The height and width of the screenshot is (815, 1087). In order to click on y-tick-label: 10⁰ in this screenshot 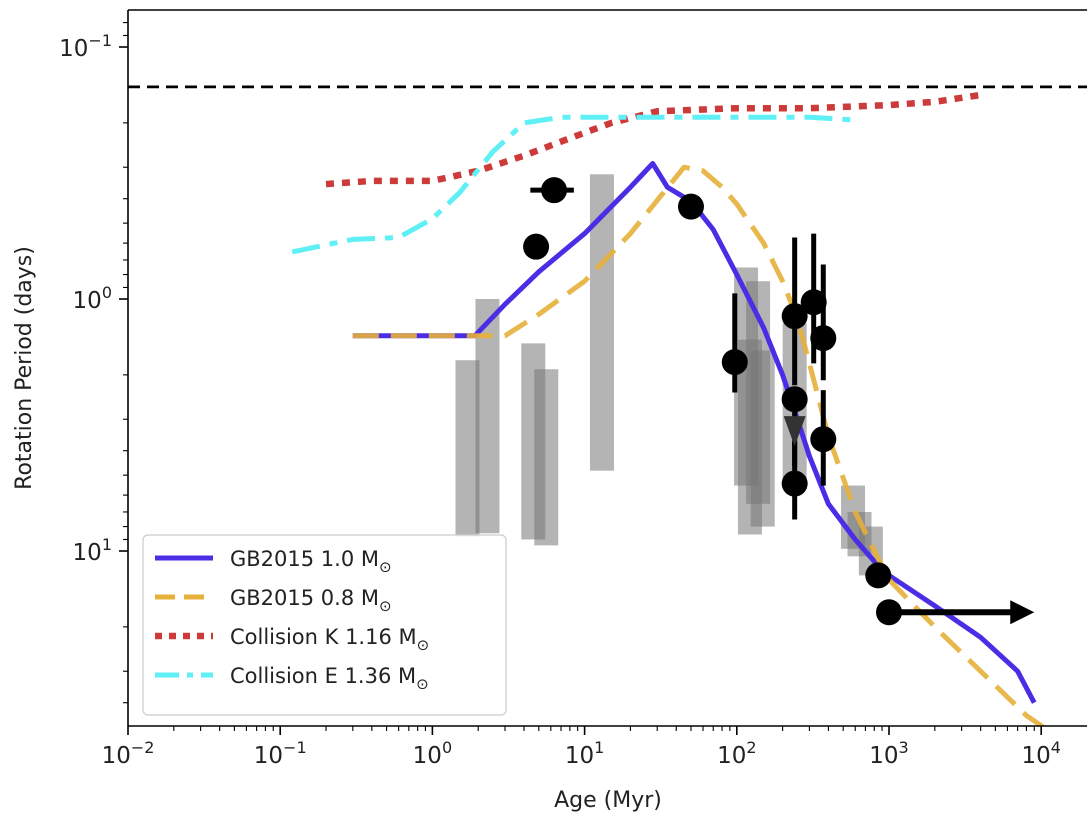, I will do `click(92, 298)`.